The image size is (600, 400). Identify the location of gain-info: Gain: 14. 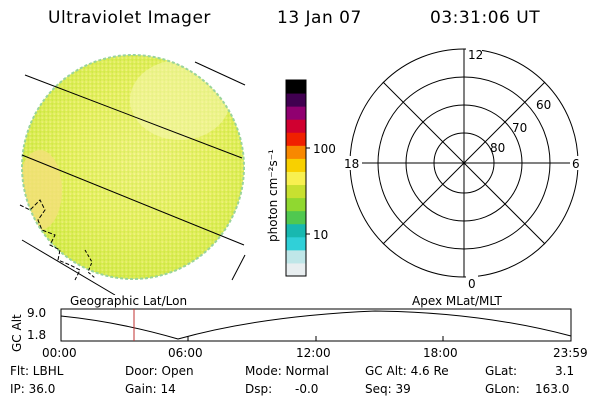
(150, 389).